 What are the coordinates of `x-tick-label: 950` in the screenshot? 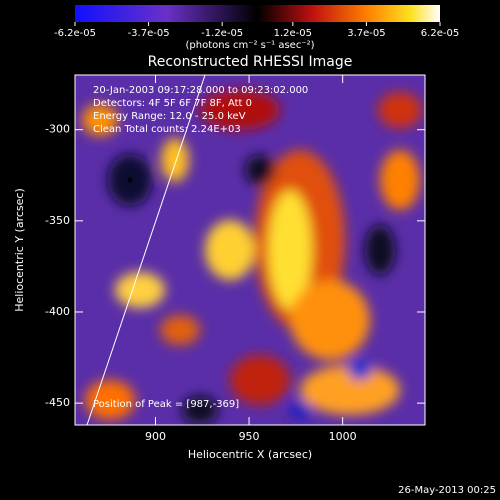 It's located at (249, 436).